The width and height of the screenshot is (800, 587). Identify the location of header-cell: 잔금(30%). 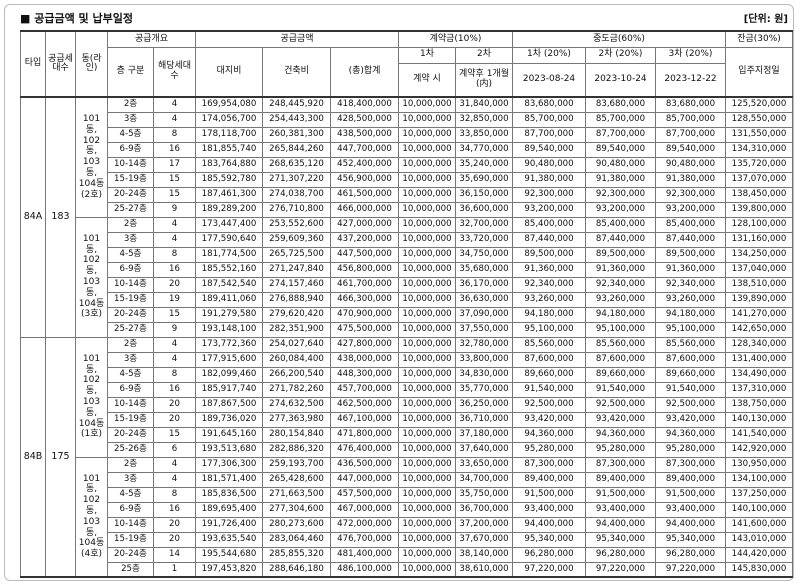
(759, 39).